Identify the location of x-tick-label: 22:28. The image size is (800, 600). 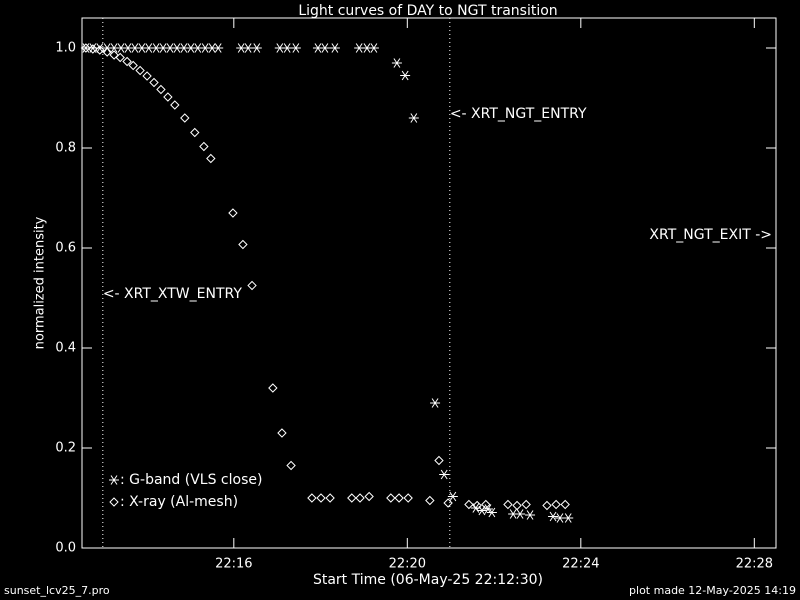
(754, 564).